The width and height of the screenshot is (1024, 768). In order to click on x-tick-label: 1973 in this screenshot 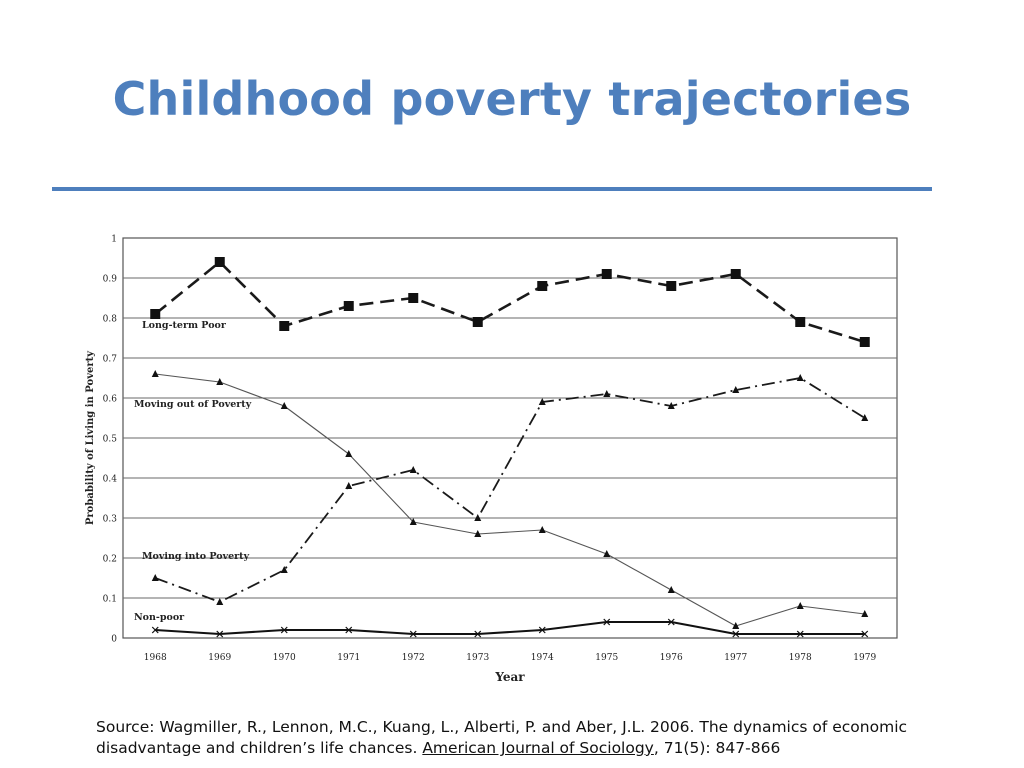, I will do `click(477, 658)`.